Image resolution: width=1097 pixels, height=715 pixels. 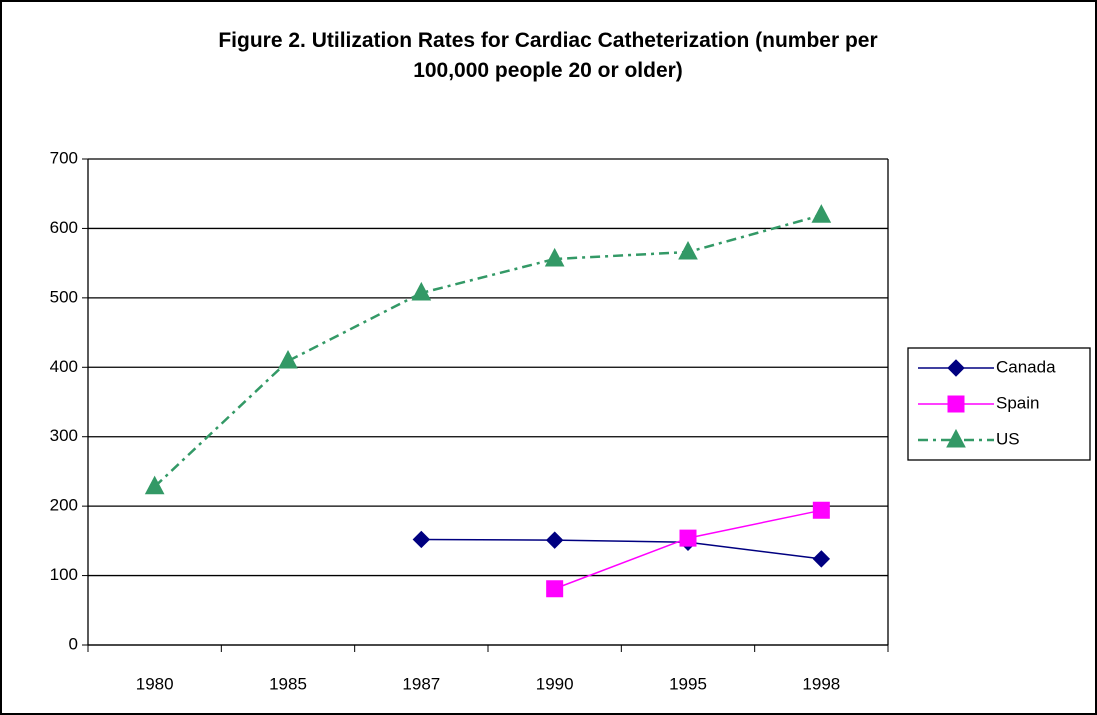 I want to click on x-tick-label: 1987, so click(x=421, y=683).